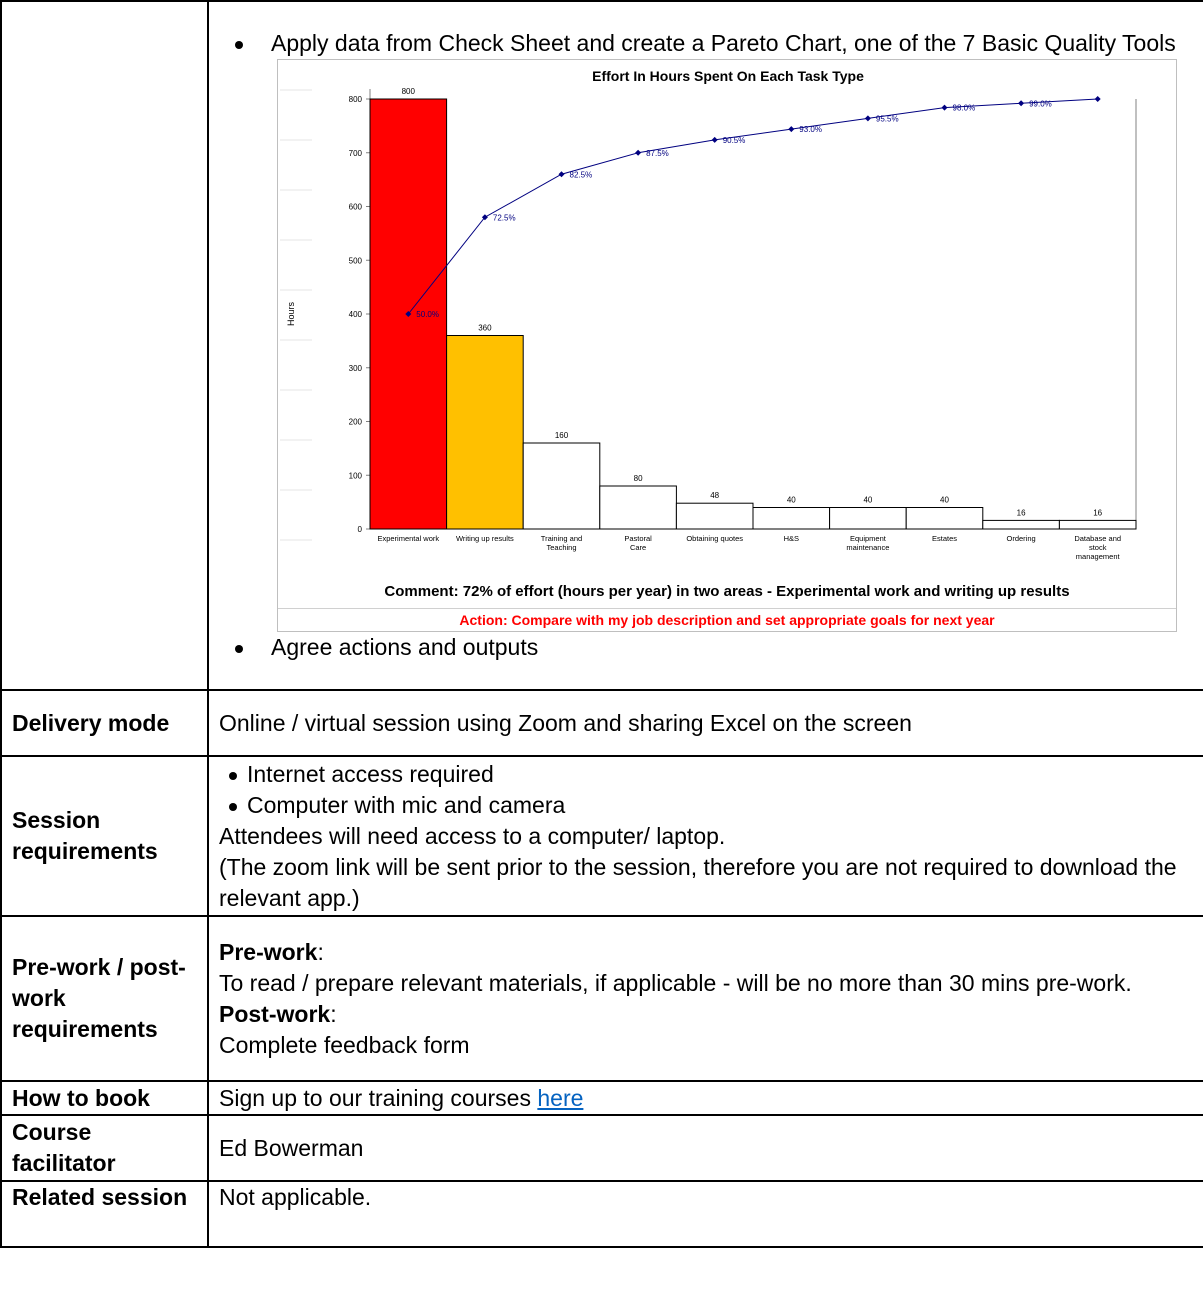 The width and height of the screenshot is (1203, 1313). I want to click on y-tick-label: 500, so click(356, 260).